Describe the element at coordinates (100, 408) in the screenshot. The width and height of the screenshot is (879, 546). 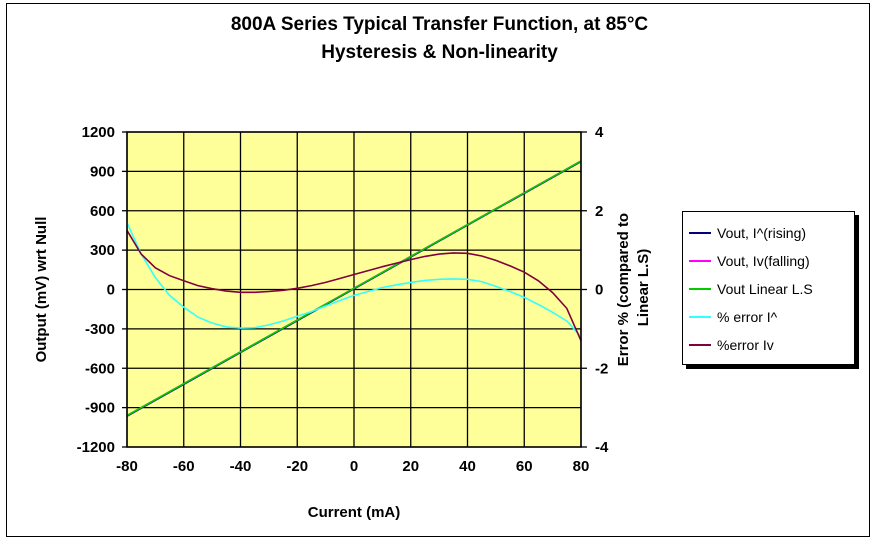
I see `y-left-tick-label: -900` at that location.